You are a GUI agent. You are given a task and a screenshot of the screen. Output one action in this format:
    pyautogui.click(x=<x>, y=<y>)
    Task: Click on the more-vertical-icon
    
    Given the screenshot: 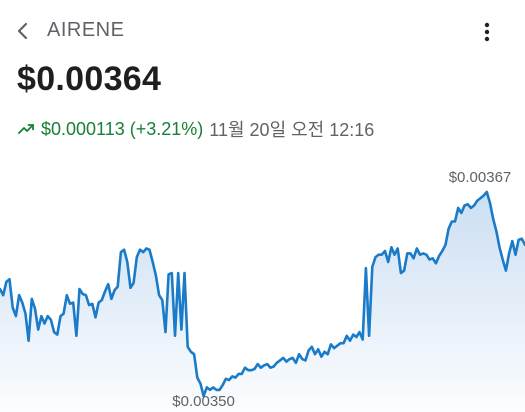 What is the action you would take?
    pyautogui.click(x=487, y=32)
    